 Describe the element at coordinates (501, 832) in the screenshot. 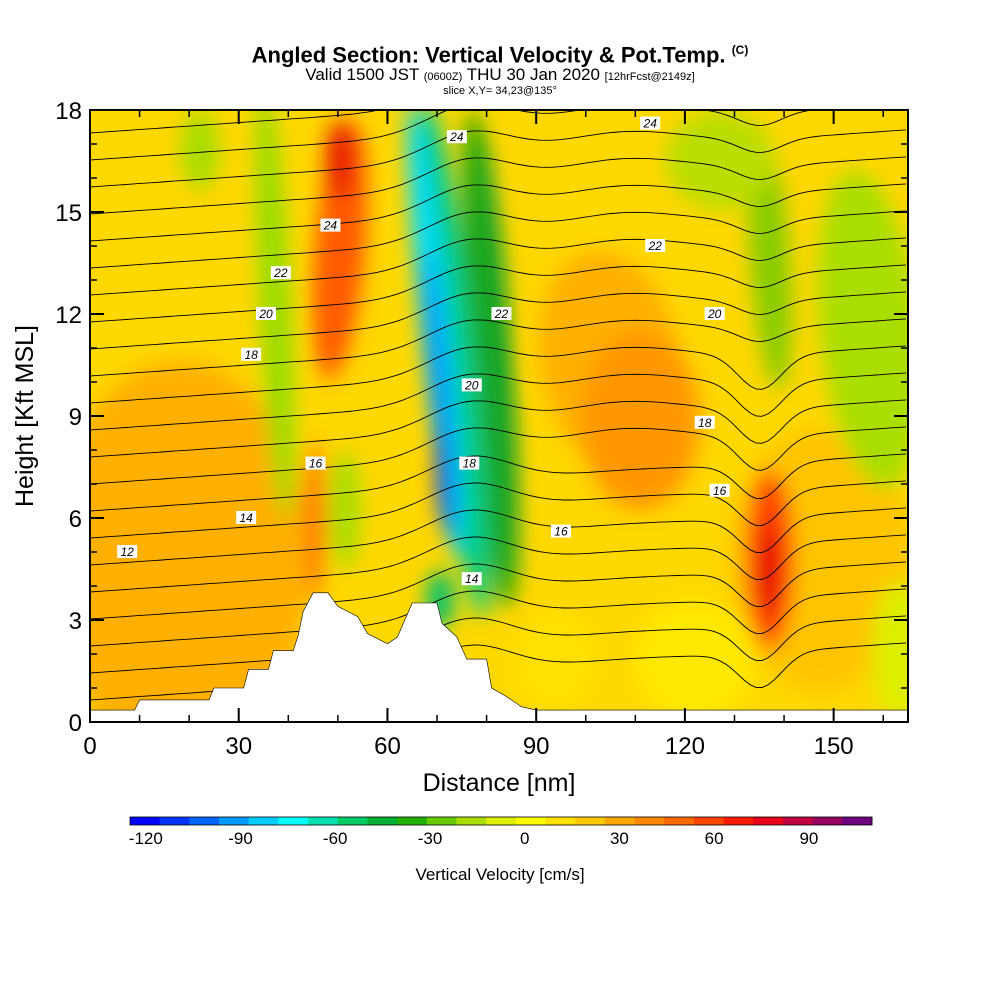

I see `colorbar: -120 -90 -60 -30 0 30 60 90` at that location.